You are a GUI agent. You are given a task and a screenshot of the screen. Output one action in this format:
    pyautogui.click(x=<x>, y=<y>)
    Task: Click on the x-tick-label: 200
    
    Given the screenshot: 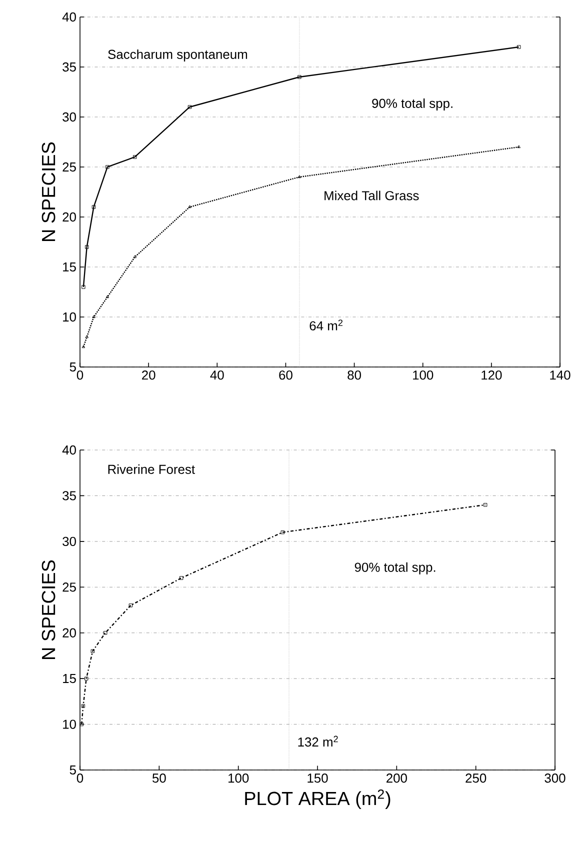 What is the action you would take?
    pyautogui.click(x=396, y=778)
    